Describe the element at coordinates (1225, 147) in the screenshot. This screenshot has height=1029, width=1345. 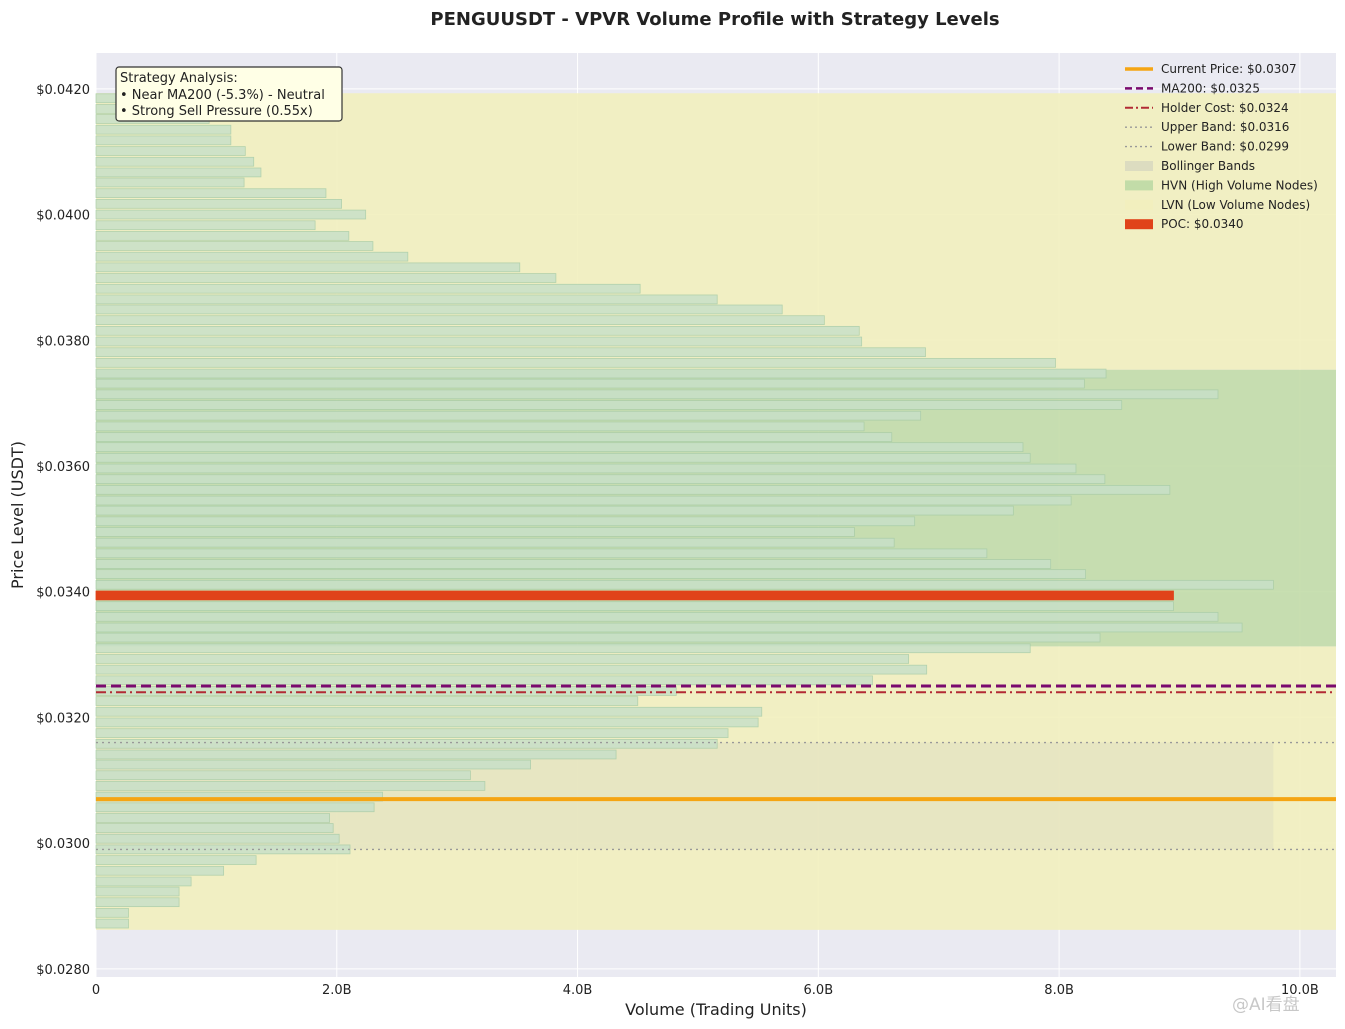
I see `legend-entry: Lower Band: $0.0299` at that location.